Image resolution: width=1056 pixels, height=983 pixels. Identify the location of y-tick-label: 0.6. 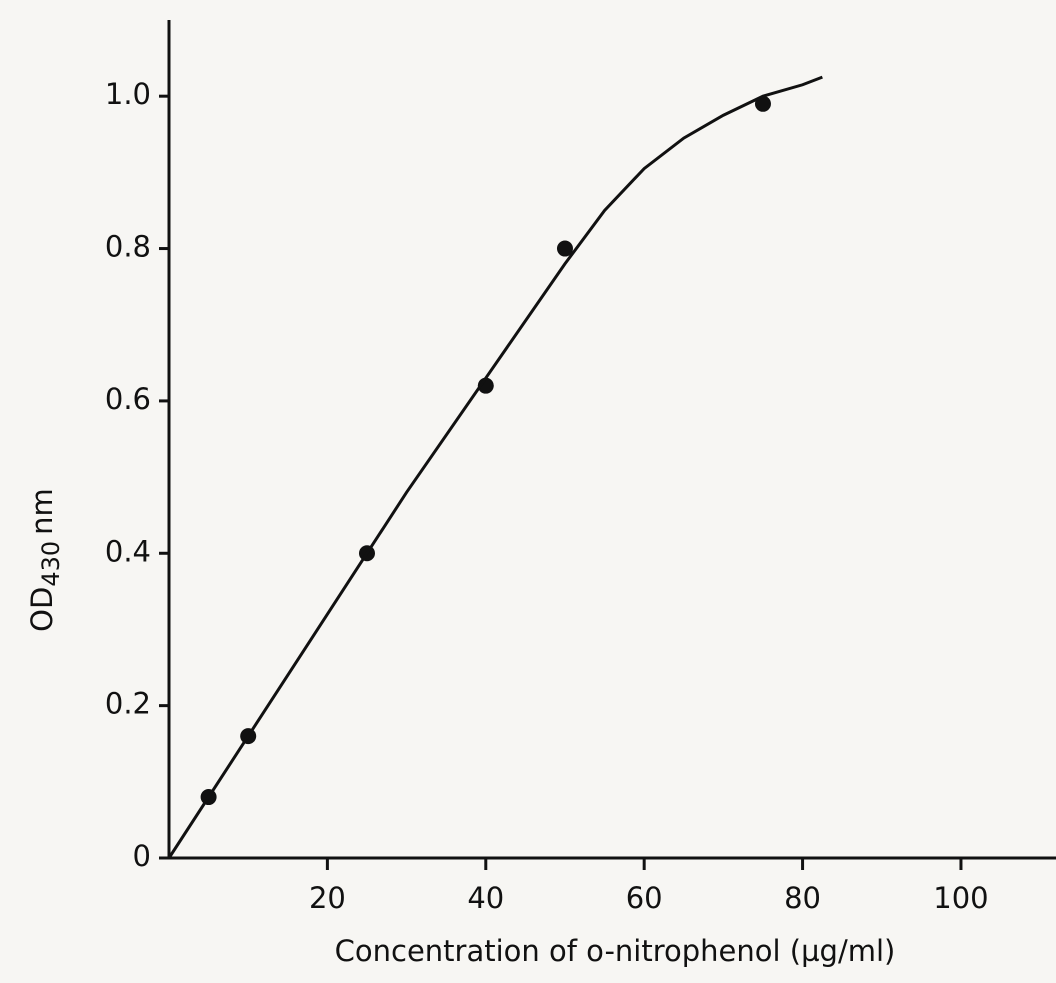
(128, 399).